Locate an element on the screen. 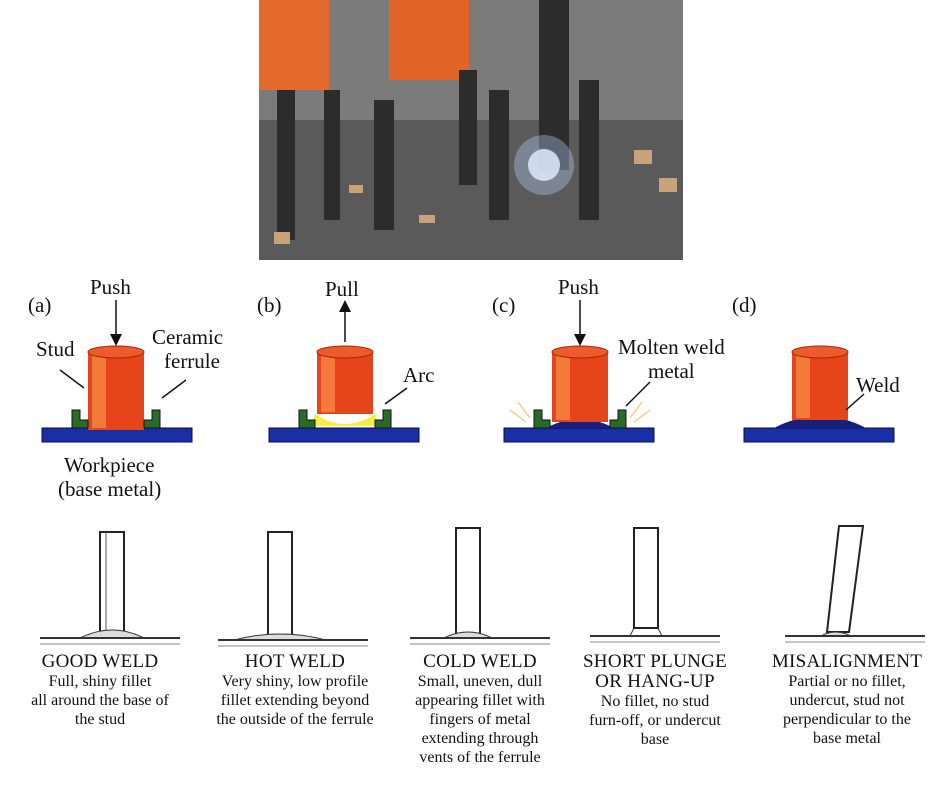 The width and height of the screenshot is (950, 787). outcome-title: HOT WELD is located at coordinates (295, 661).